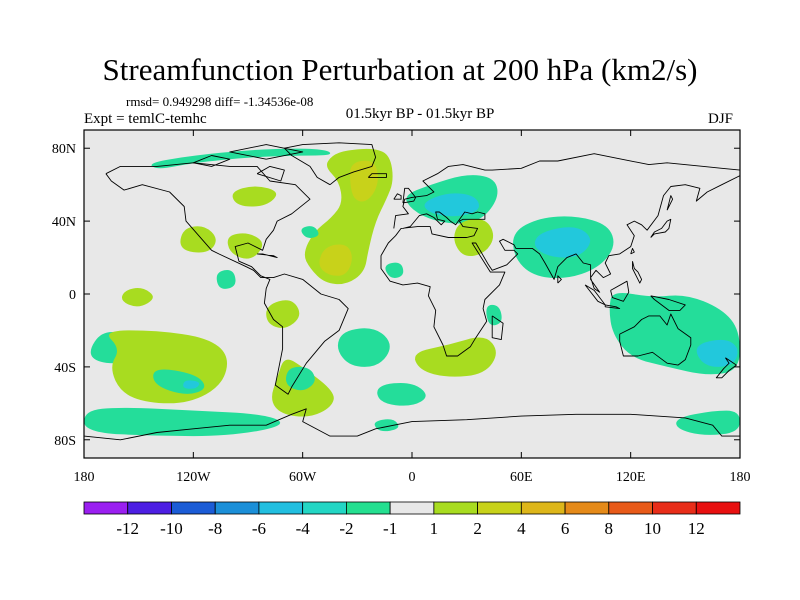  What do you see at coordinates (565, 528) in the screenshot?
I see `colorbar-label: 6` at bounding box center [565, 528].